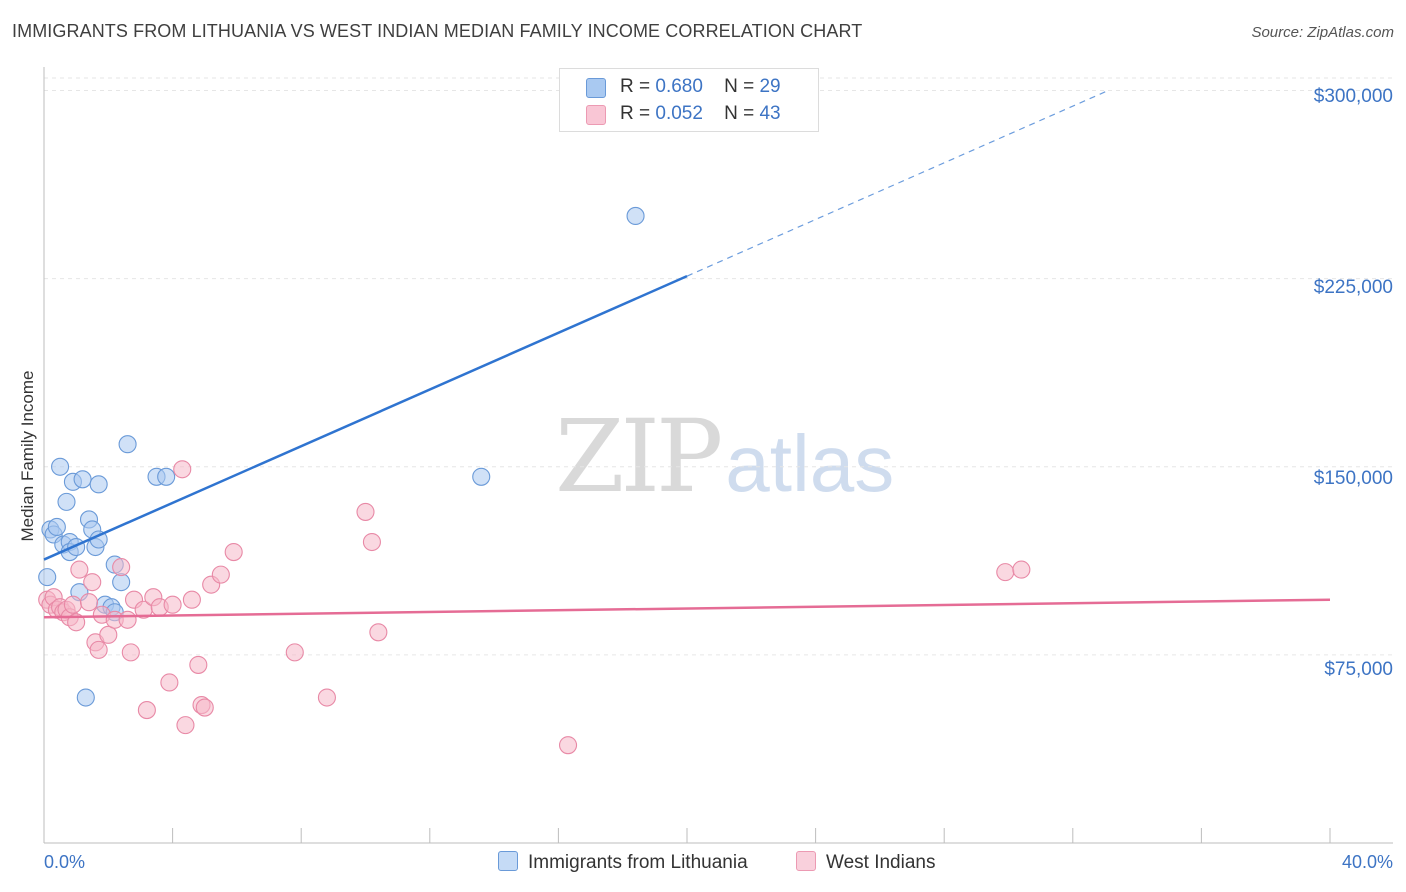 This screenshot has height=892, width=1406. Describe the element at coordinates (1322, 32) in the screenshot. I see `source-label: Source: ZipAtlas.com` at that location.